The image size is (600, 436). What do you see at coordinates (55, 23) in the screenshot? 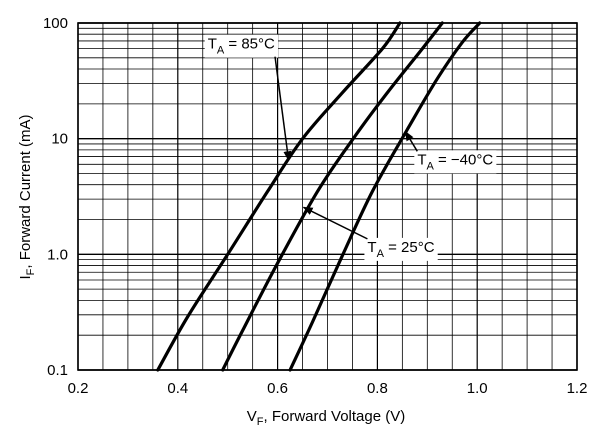
I see `y-tick-label: 100` at bounding box center [55, 23].